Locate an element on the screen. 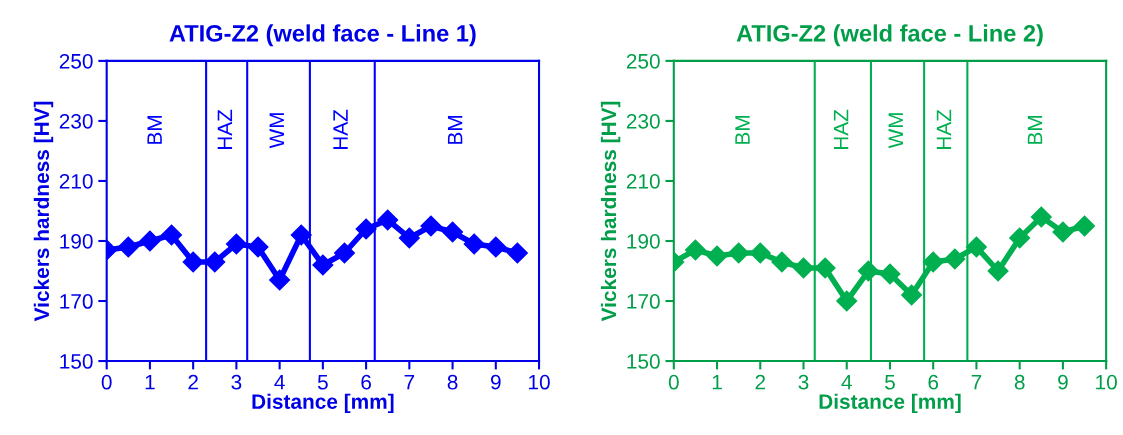 The image size is (1123, 435). chart-title: ATIG-Z2 (weld face - Line 1) is located at coordinates (322, 35).